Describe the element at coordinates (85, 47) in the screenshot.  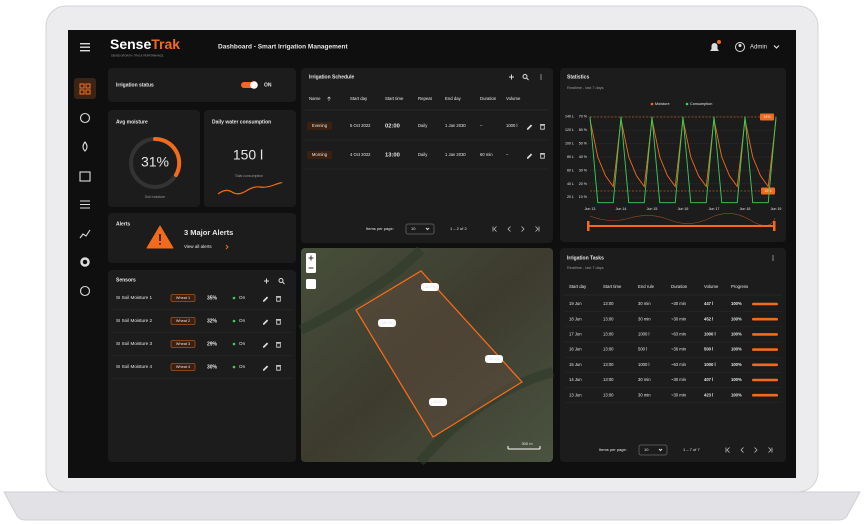
I see `hamburger` at that location.